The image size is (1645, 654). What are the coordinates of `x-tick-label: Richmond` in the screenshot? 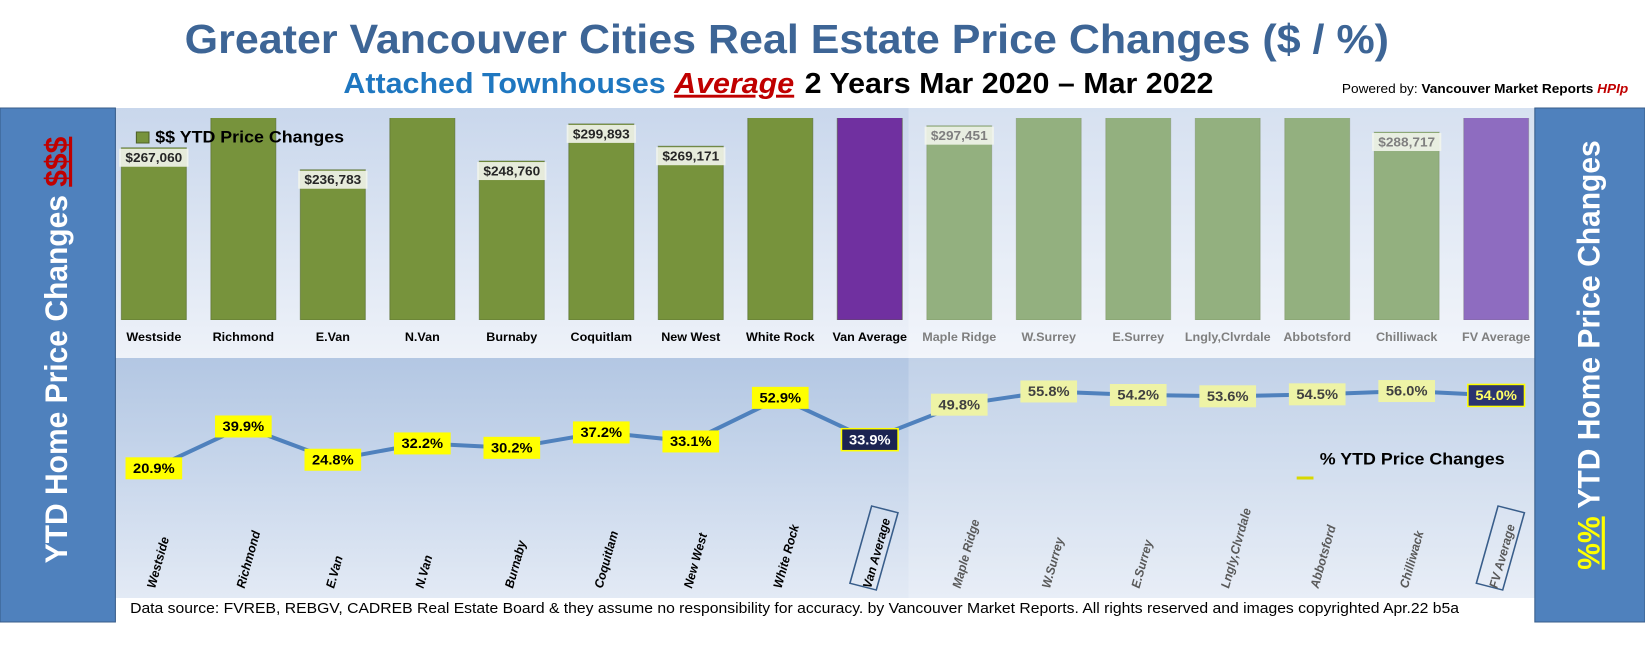 It's located at (243, 337).